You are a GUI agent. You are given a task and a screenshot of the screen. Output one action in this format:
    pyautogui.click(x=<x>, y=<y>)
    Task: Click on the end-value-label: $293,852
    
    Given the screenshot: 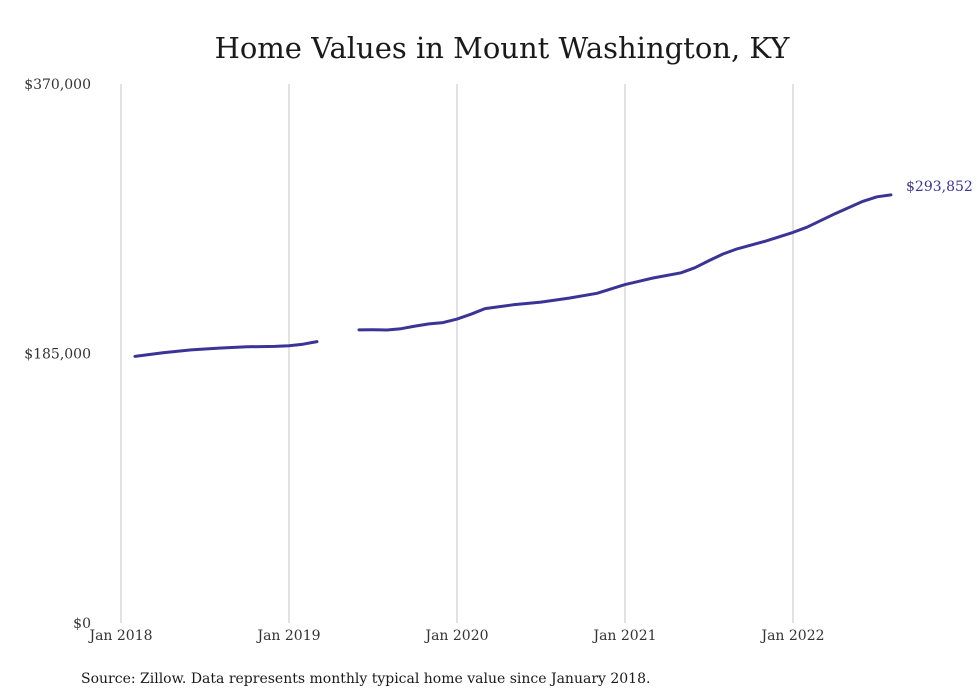 What is the action you would take?
    pyautogui.click(x=939, y=187)
    